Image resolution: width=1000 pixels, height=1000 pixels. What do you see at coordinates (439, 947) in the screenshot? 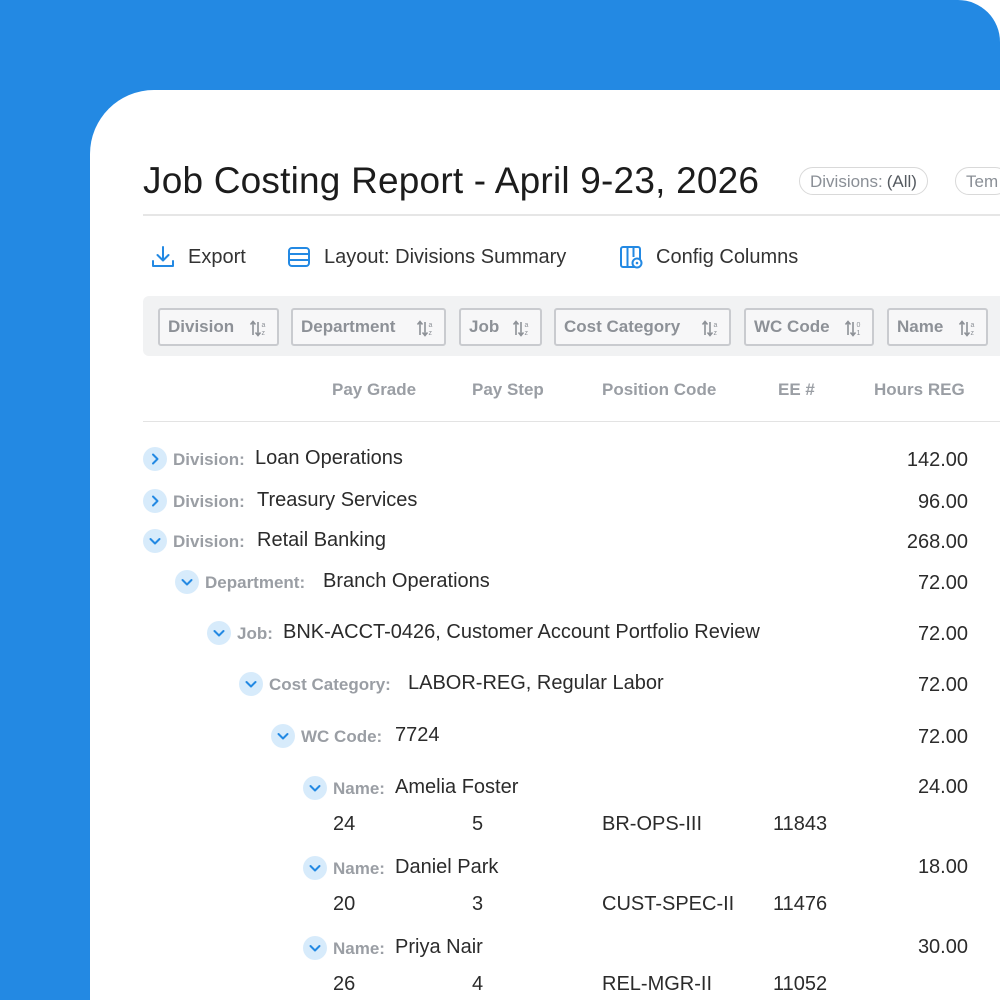
I see `employee-name: Priya Nair` at bounding box center [439, 947].